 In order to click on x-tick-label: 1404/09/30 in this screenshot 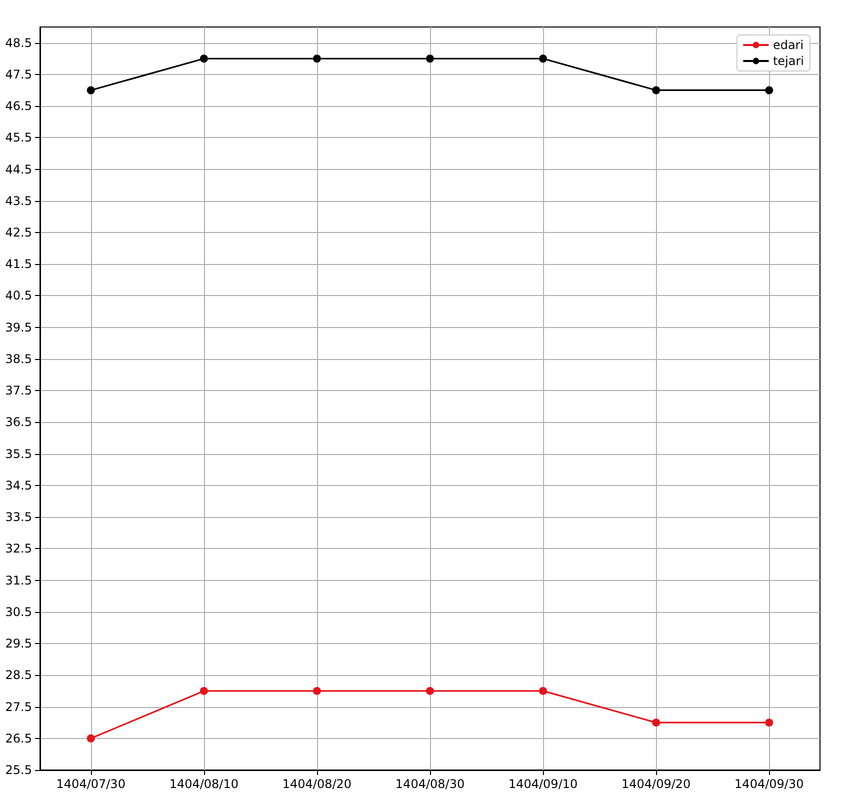, I will do `click(769, 784)`.